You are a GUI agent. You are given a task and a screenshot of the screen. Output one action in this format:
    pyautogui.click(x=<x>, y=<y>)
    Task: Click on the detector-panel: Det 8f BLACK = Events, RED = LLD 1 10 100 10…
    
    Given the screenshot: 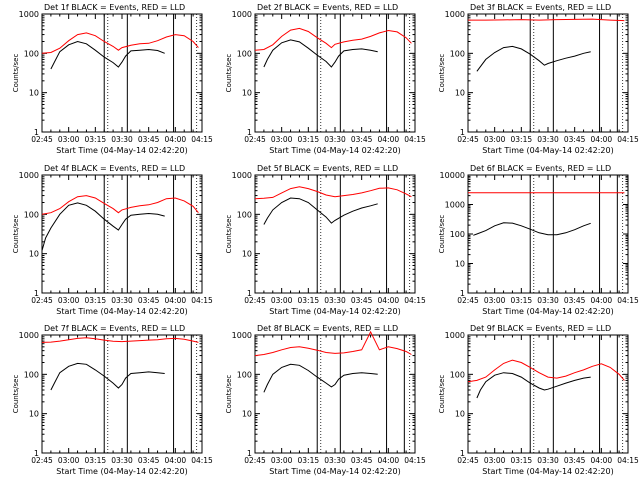 What is the action you would take?
    pyautogui.click(x=325, y=400)
    